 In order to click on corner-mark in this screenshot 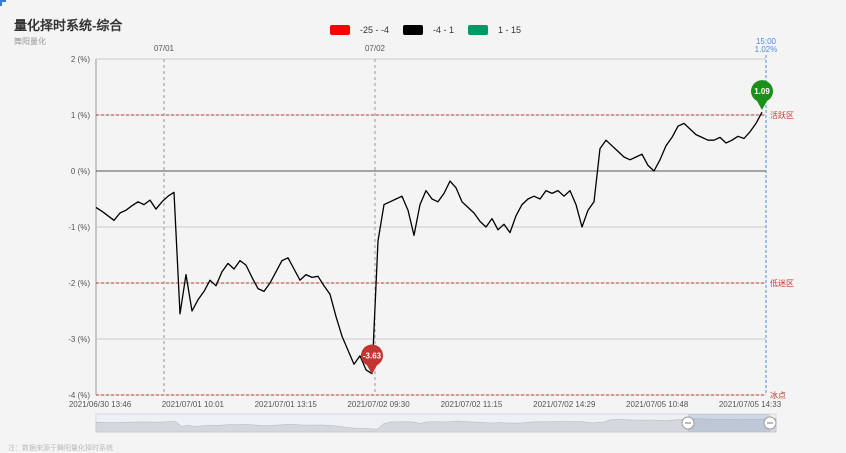, I will do `click(3, 3)`.